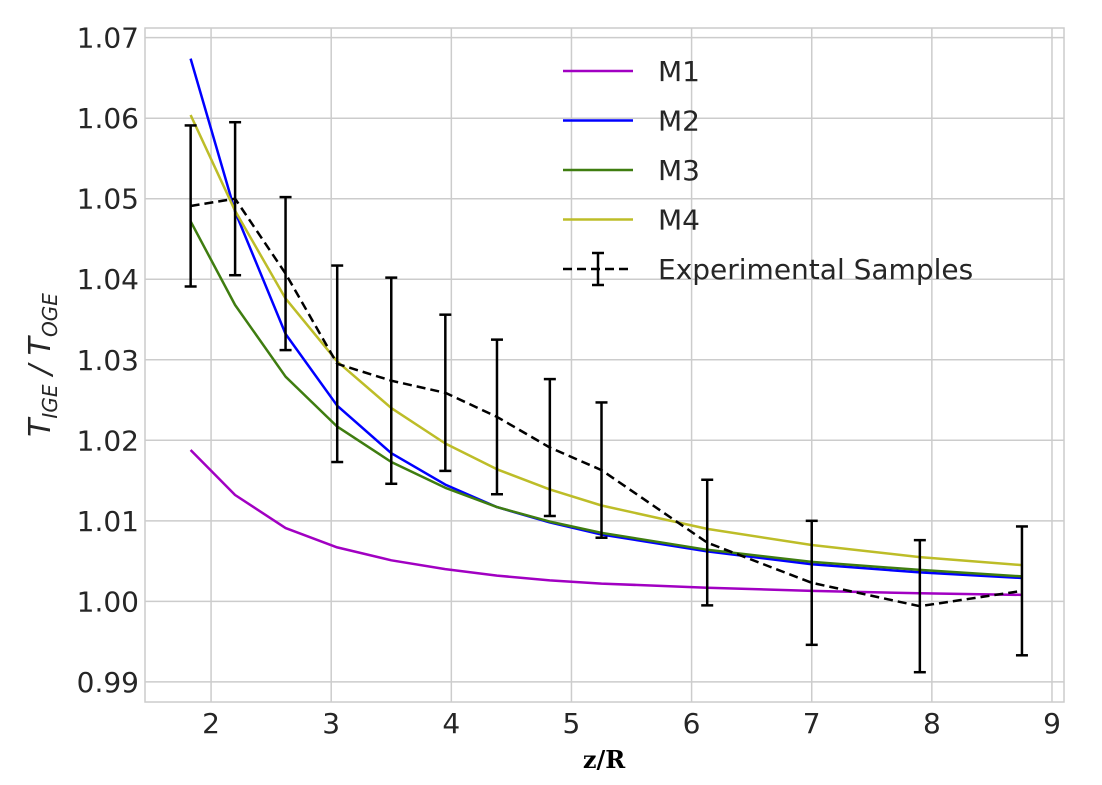 The width and height of the screenshot is (1102, 785). What do you see at coordinates (451, 723) in the screenshot?
I see `x-tick-label: 4` at bounding box center [451, 723].